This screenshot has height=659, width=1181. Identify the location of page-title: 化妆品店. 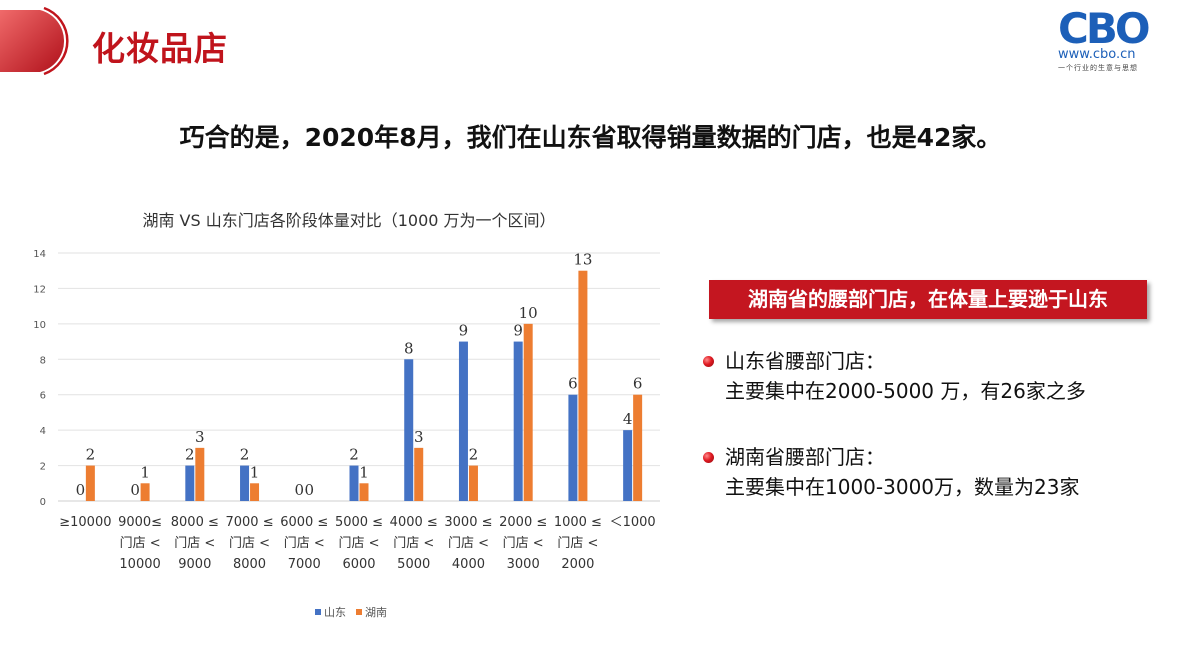
(160, 48).